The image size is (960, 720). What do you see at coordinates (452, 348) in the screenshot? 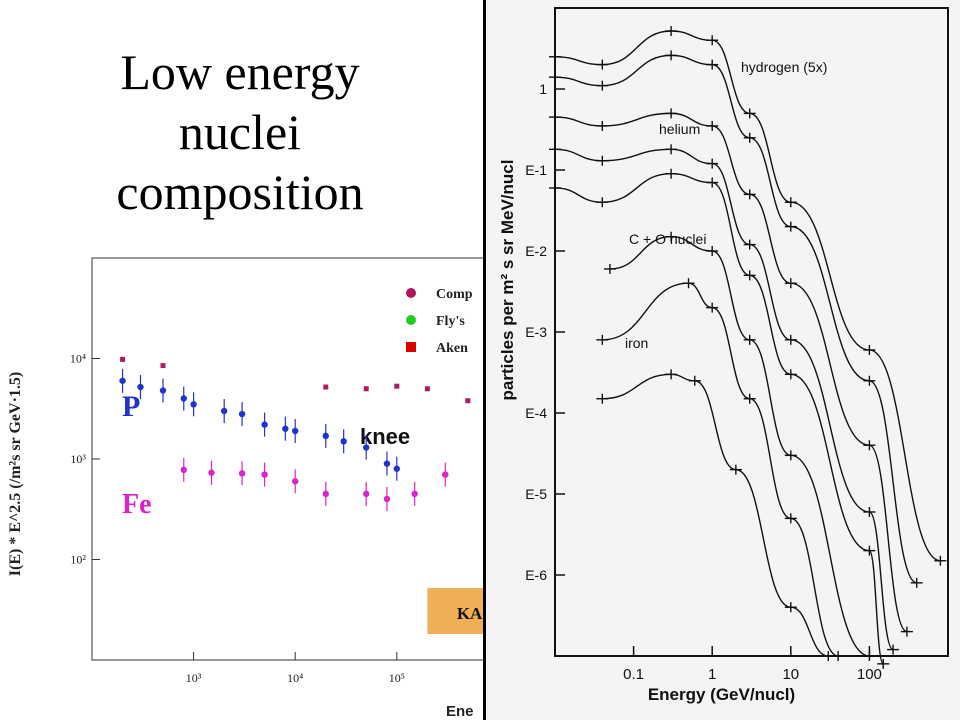
I see `legend-label: Aken` at bounding box center [452, 348].